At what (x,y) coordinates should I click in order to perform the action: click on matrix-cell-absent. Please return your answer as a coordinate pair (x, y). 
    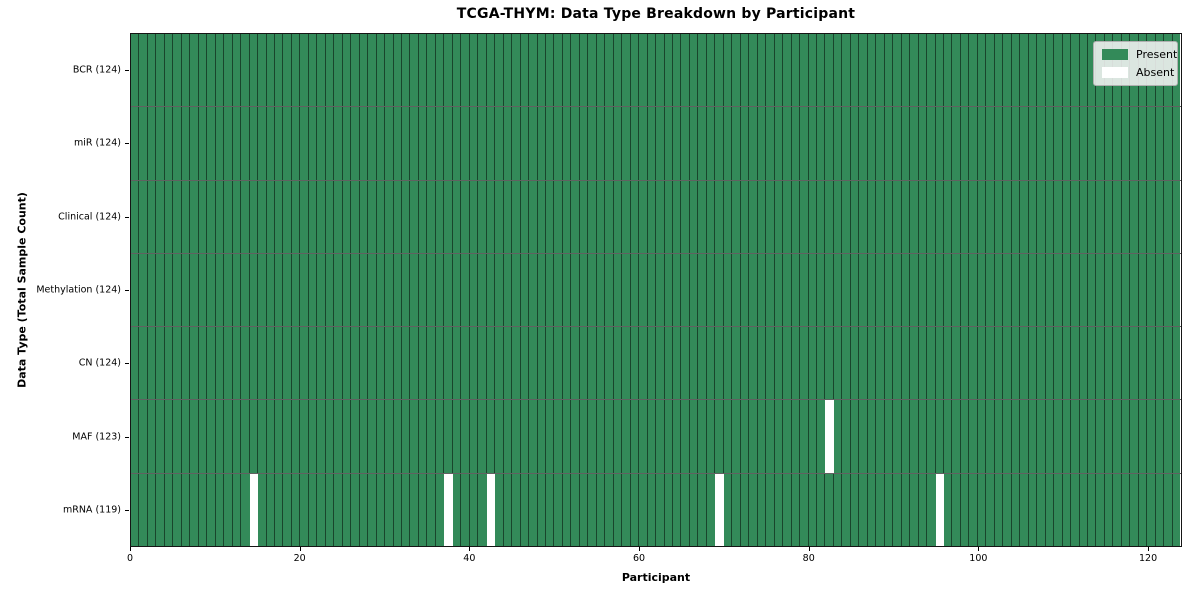
    Looking at the image, I should click on (719, 509).